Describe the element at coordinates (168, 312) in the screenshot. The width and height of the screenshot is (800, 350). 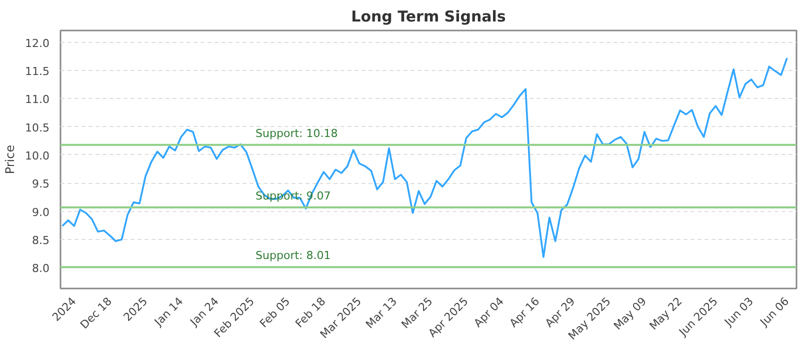
I see `x-tick-label: Jan 14` at that location.